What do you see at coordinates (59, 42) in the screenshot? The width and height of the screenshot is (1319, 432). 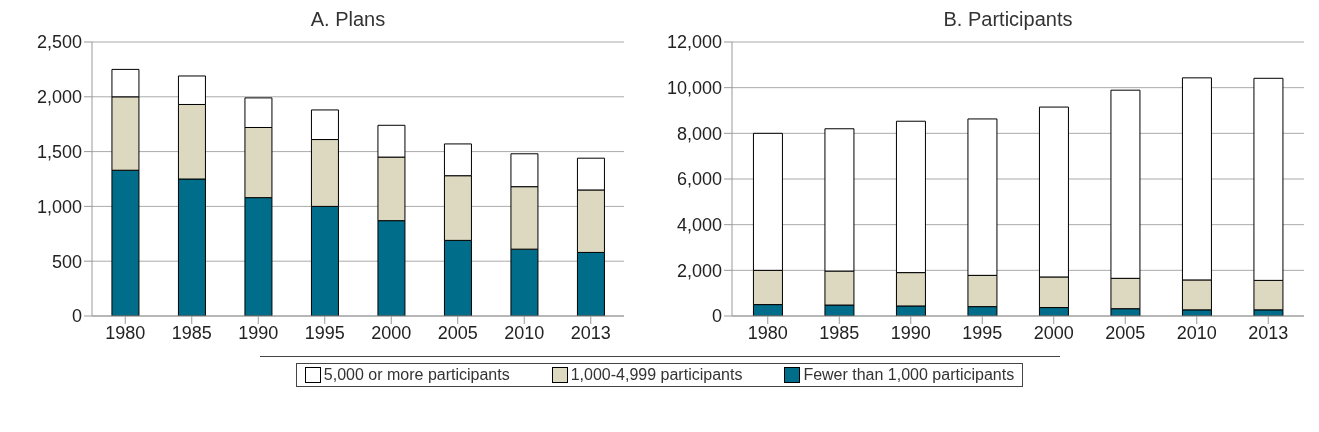 I see `y-tick-label: 2,500` at bounding box center [59, 42].